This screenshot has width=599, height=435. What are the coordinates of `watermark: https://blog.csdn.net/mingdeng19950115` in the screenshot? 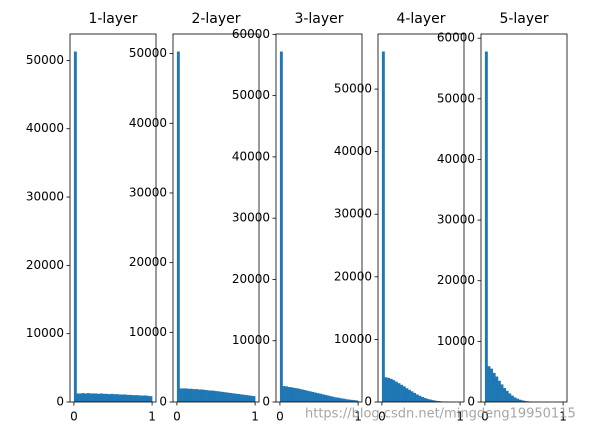 It's located at (440, 414).